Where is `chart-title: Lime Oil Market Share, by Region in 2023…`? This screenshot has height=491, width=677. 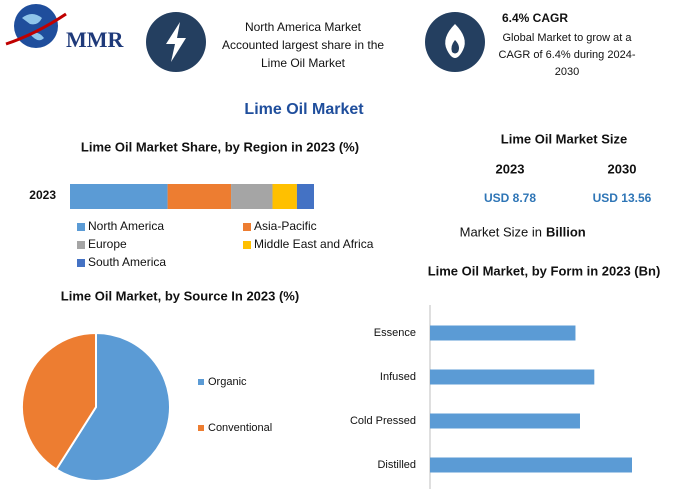 chart-title: Lime Oil Market Share, by Region in 2023… is located at coordinates (220, 146).